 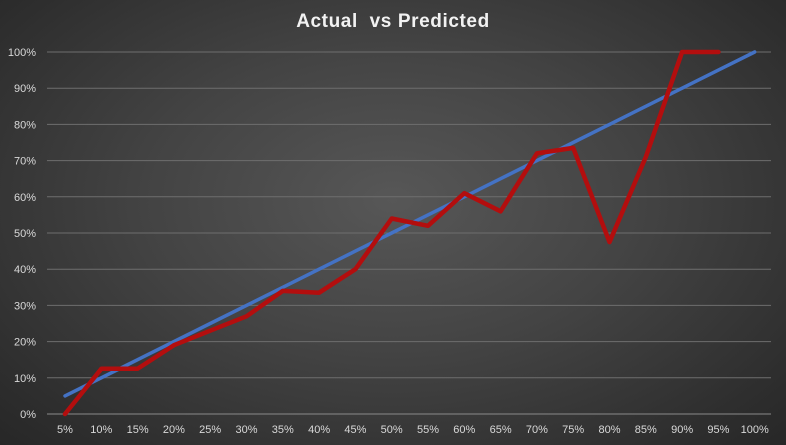 What do you see at coordinates (573, 430) in the screenshot?
I see `x-tick-label: 75%` at bounding box center [573, 430].